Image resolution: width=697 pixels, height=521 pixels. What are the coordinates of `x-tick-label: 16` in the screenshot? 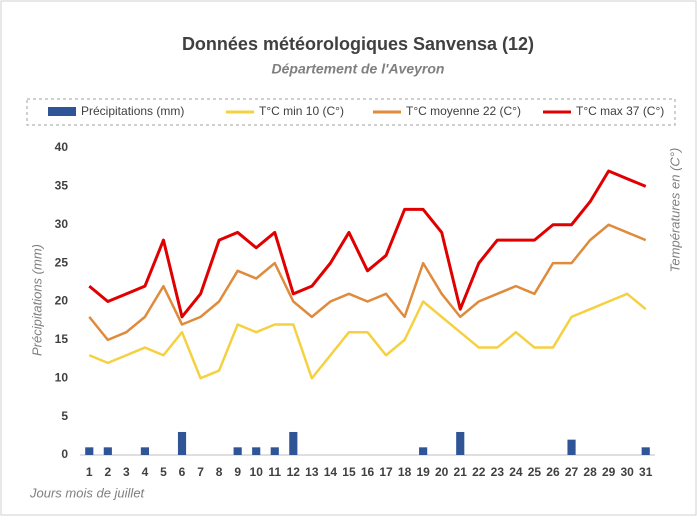 It's located at (368, 472).